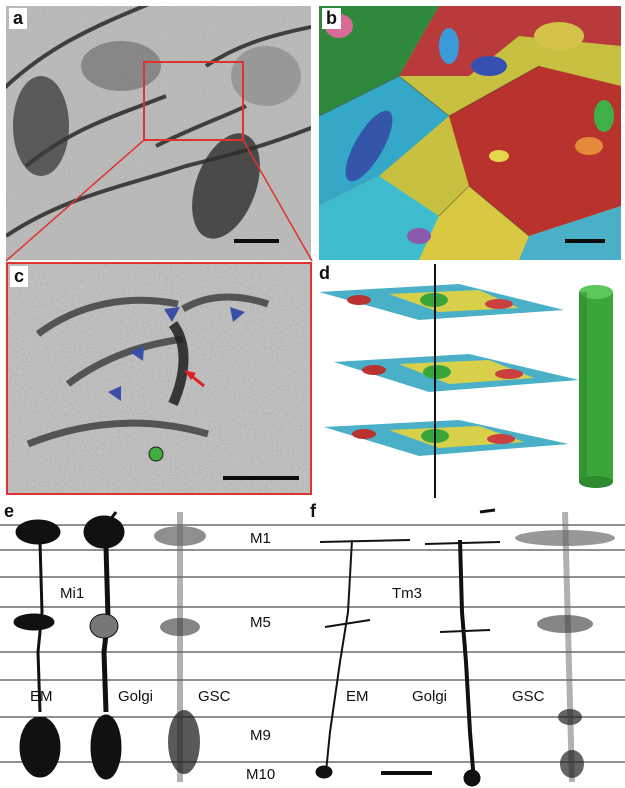  I want to click on panel-label-b: b, so click(331, 18).